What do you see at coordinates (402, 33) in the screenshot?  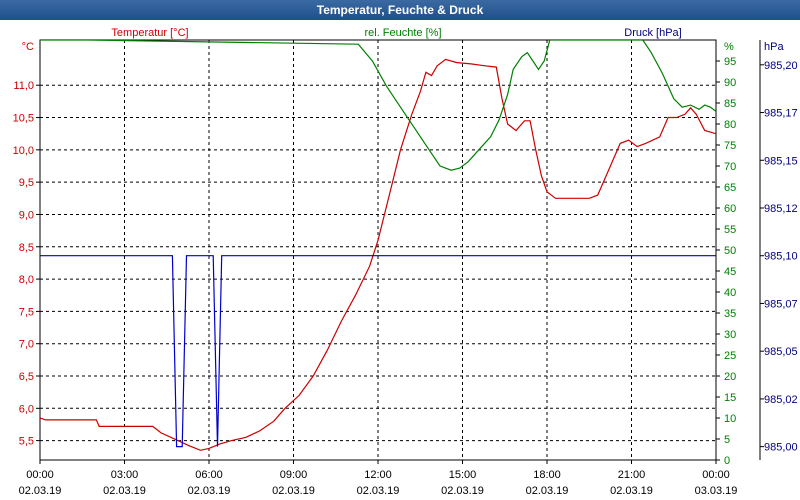 I see `axis-title-humidity: rel. Feuchte [%]` at bounding box center [402, 33].